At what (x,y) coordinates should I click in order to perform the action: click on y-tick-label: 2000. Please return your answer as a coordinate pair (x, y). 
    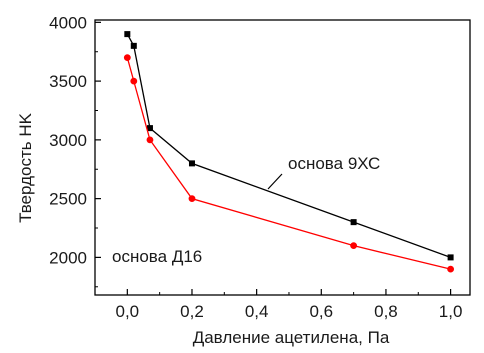
    Looking at the image, I should click on (68, 257).